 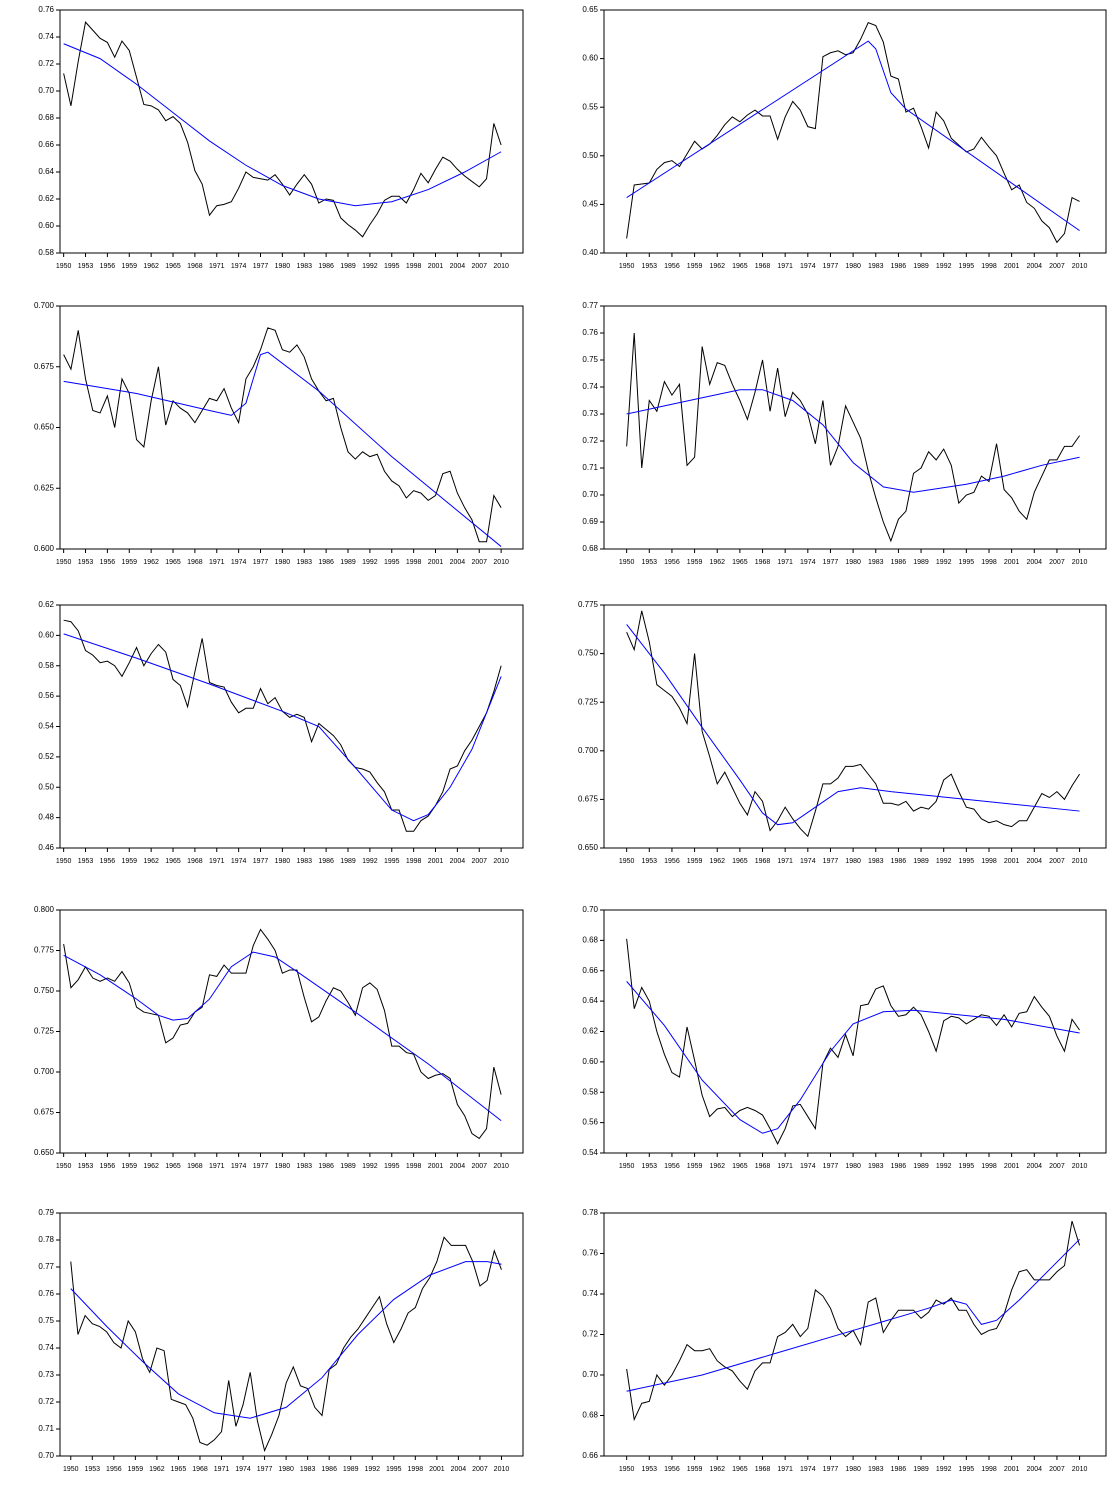 I want to click on y-tick-label: 0.78, so click(x=590, y=1212).